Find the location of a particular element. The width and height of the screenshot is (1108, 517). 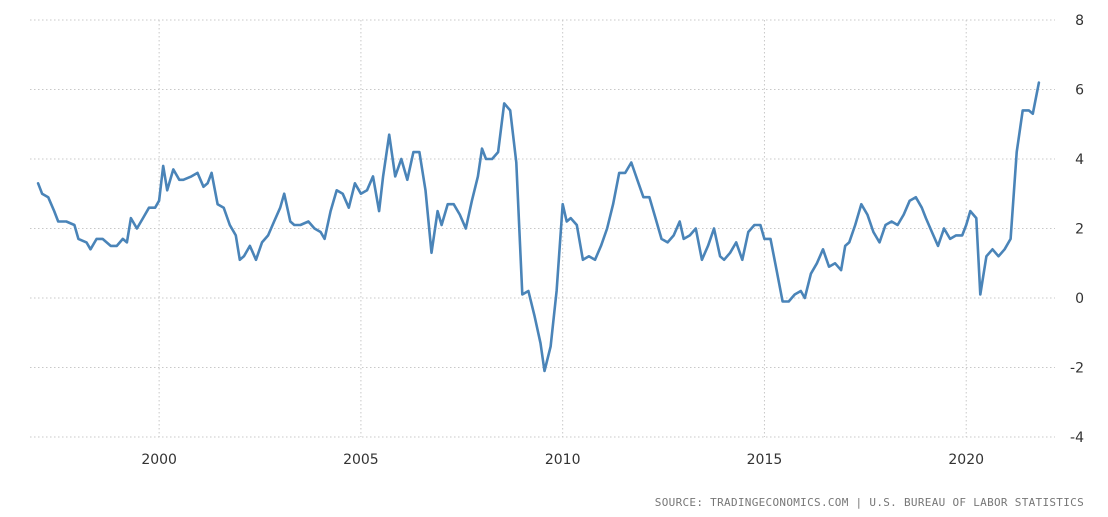

y-tick-label: 2 is located at coordinates (1079, 230).